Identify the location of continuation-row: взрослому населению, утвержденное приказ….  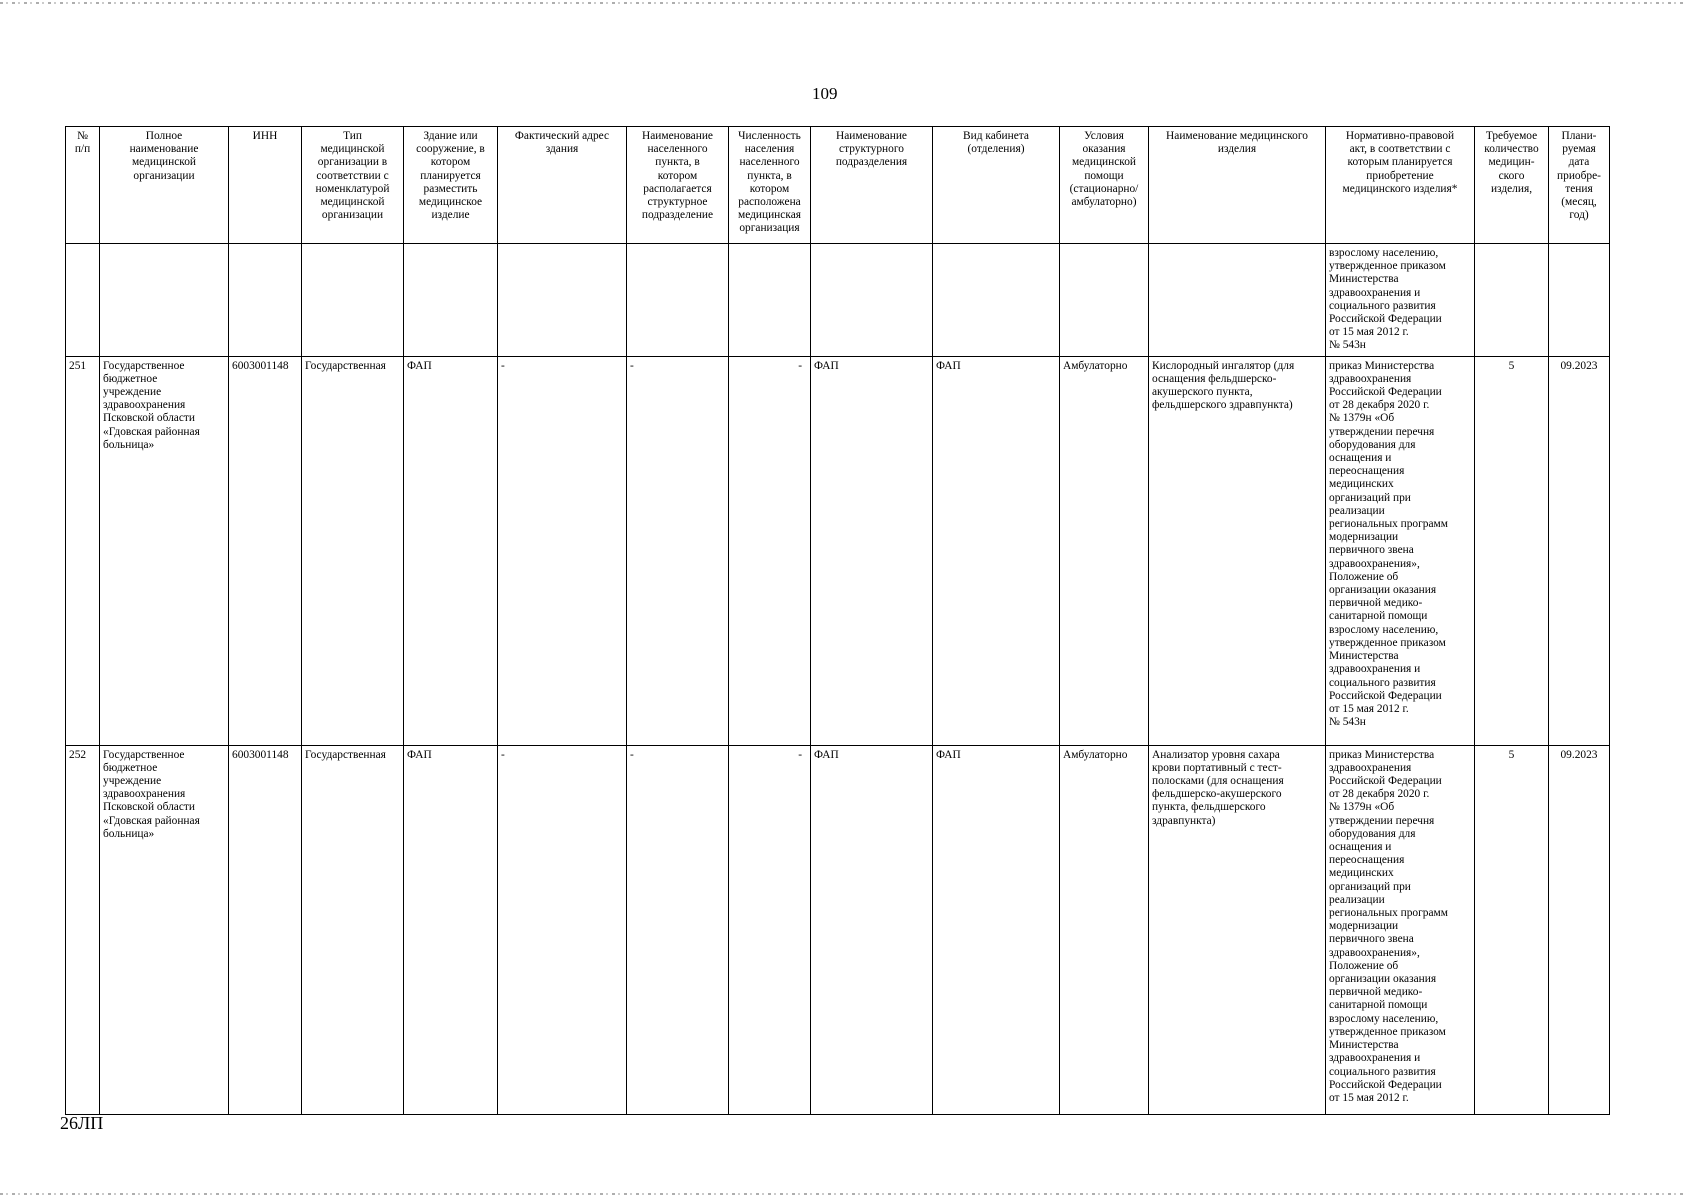
(837, 300).